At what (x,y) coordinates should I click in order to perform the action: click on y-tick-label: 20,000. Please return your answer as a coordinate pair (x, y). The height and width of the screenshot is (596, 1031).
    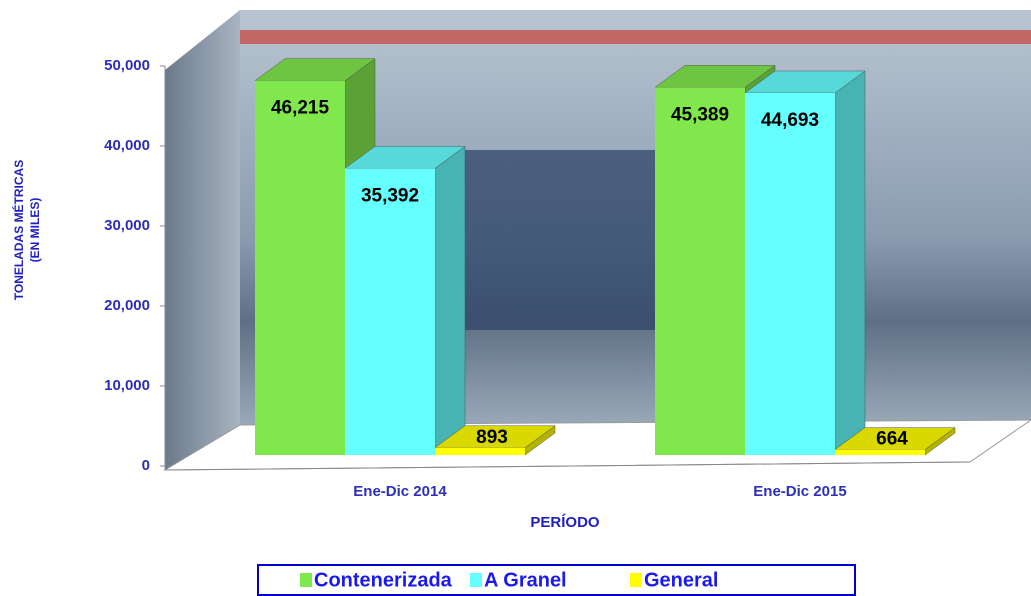
    Looking at the image, I should click on (127, 305).